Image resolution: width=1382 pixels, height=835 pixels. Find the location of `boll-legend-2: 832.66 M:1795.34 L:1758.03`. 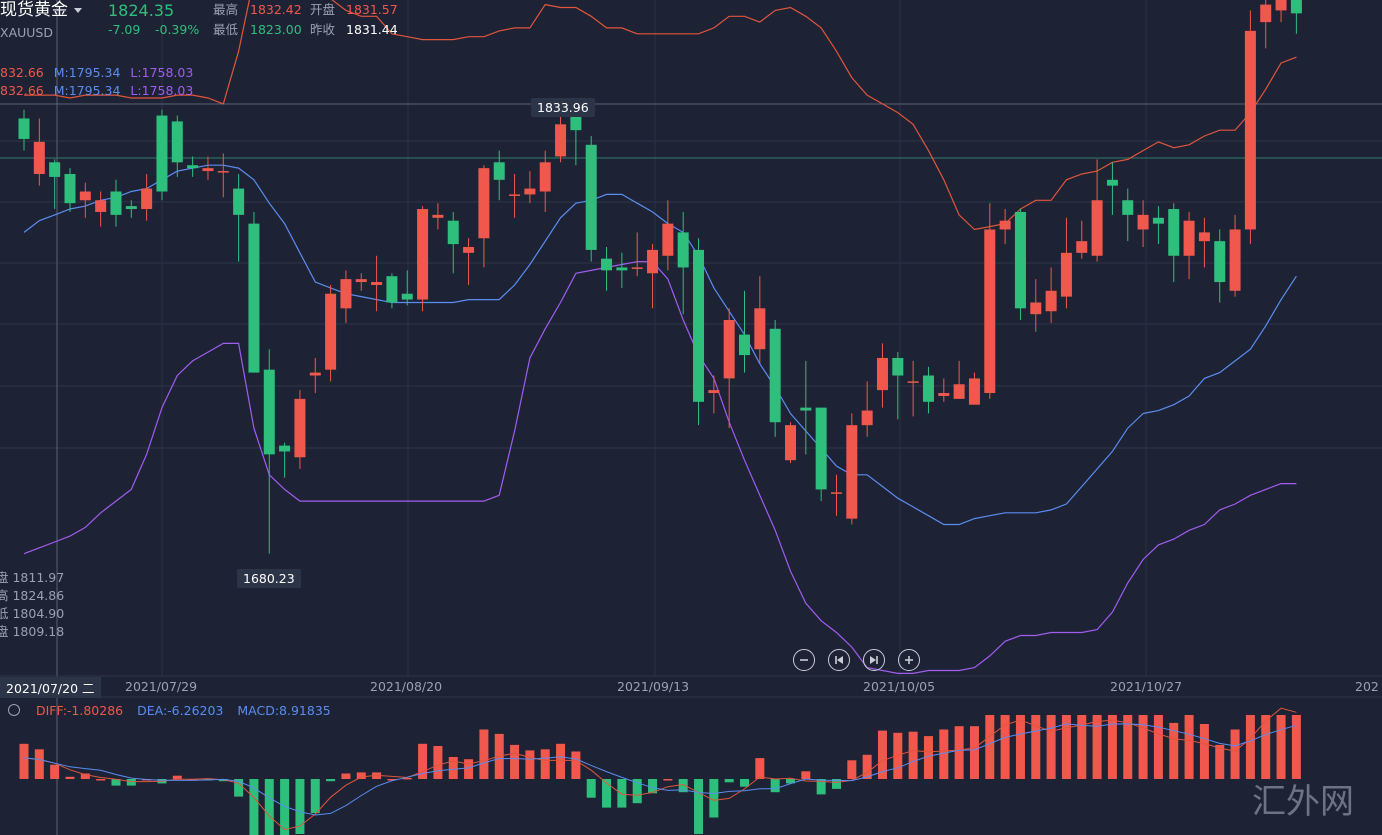

boll-legend-2: 832.66 M:1795.34 L:1758.03 is located at coordinates (96, 91).